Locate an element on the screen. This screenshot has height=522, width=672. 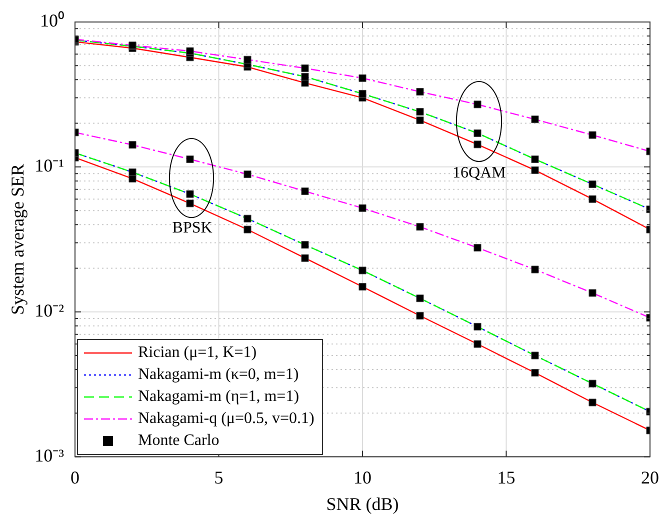
x-tick-label: 5 is located at coordinates (219, 477).